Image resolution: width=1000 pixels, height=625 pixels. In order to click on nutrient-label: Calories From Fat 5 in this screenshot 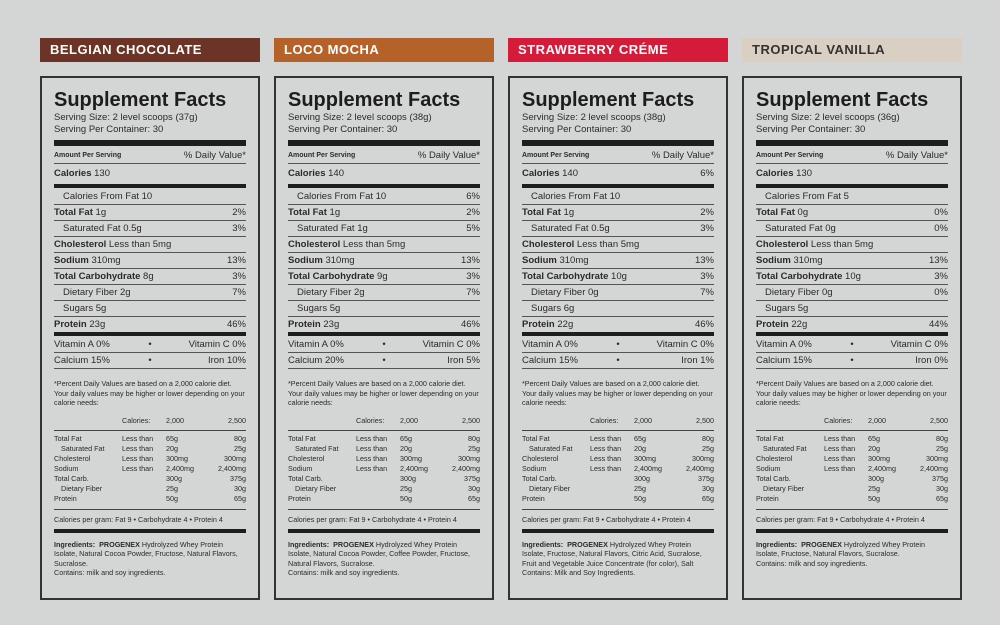, I will do `click(807, 196)`.